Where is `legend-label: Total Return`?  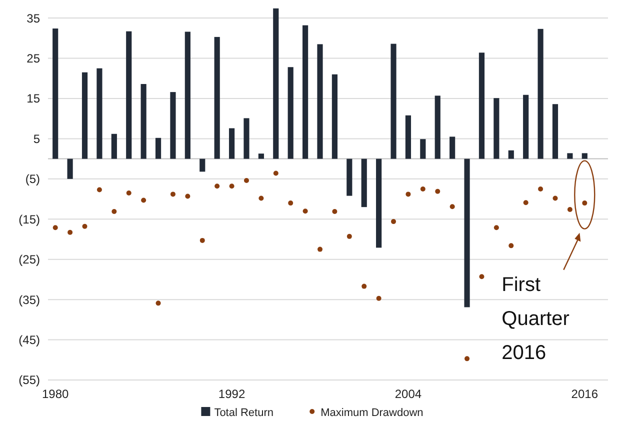
legend-label: Total Return is located at coordinates (244, 413).